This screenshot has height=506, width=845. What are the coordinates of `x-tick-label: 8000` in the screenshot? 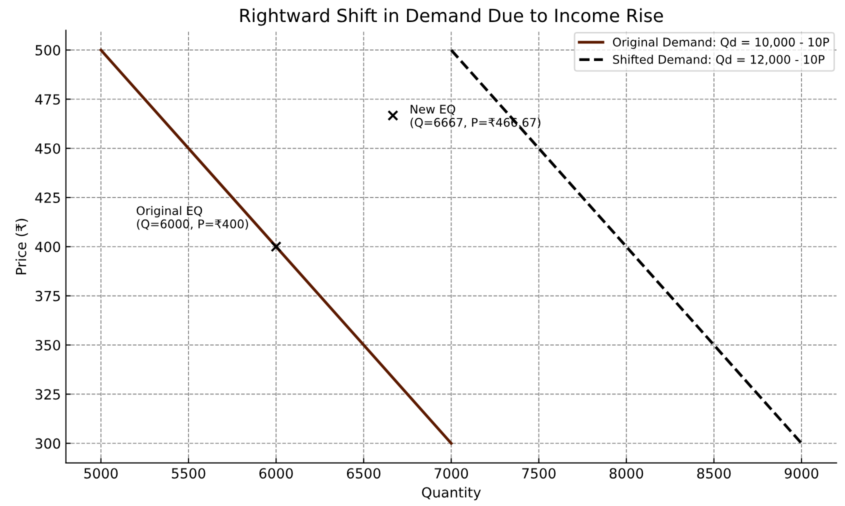 It's located at (627, 473).